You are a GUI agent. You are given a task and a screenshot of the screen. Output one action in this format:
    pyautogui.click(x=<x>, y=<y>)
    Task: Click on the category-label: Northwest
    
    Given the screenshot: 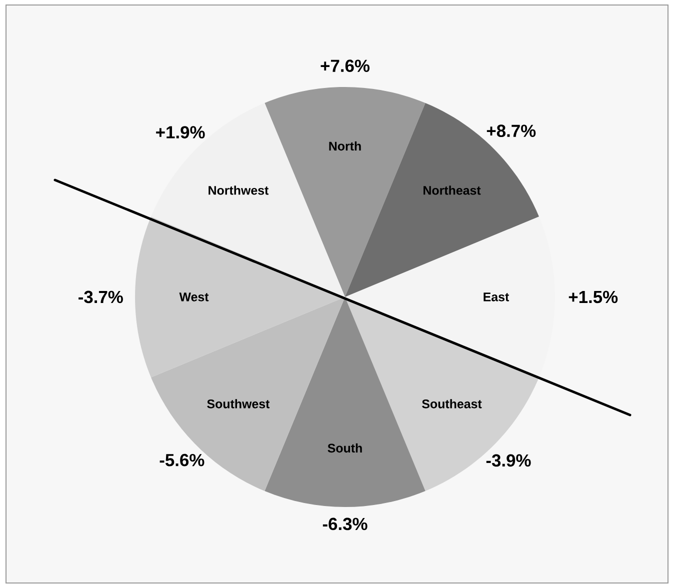 What is the action you would take?
    pyautogui.click(x=238, y=190)
    